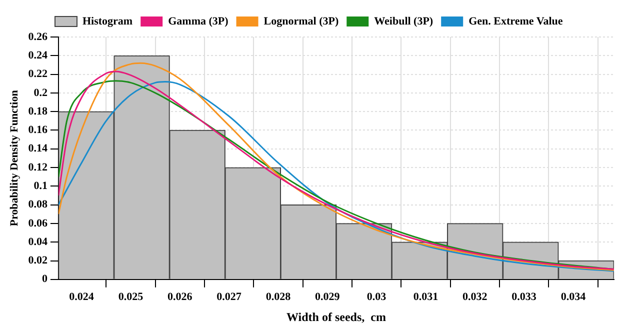 This screenshot has height=333, width=624. I want to click on x-tick-label: 0.024, so click(81, 296).